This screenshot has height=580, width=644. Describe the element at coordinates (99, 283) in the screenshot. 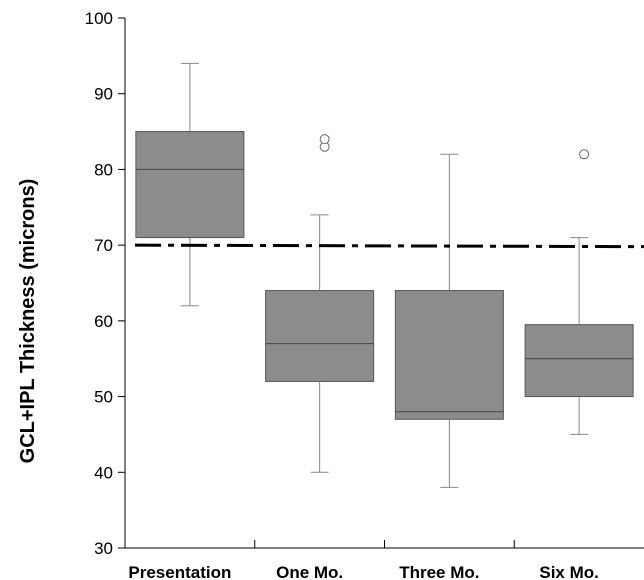

I see `y-tick-labels: 30 40 50 60 70 80 90 100` at that location.